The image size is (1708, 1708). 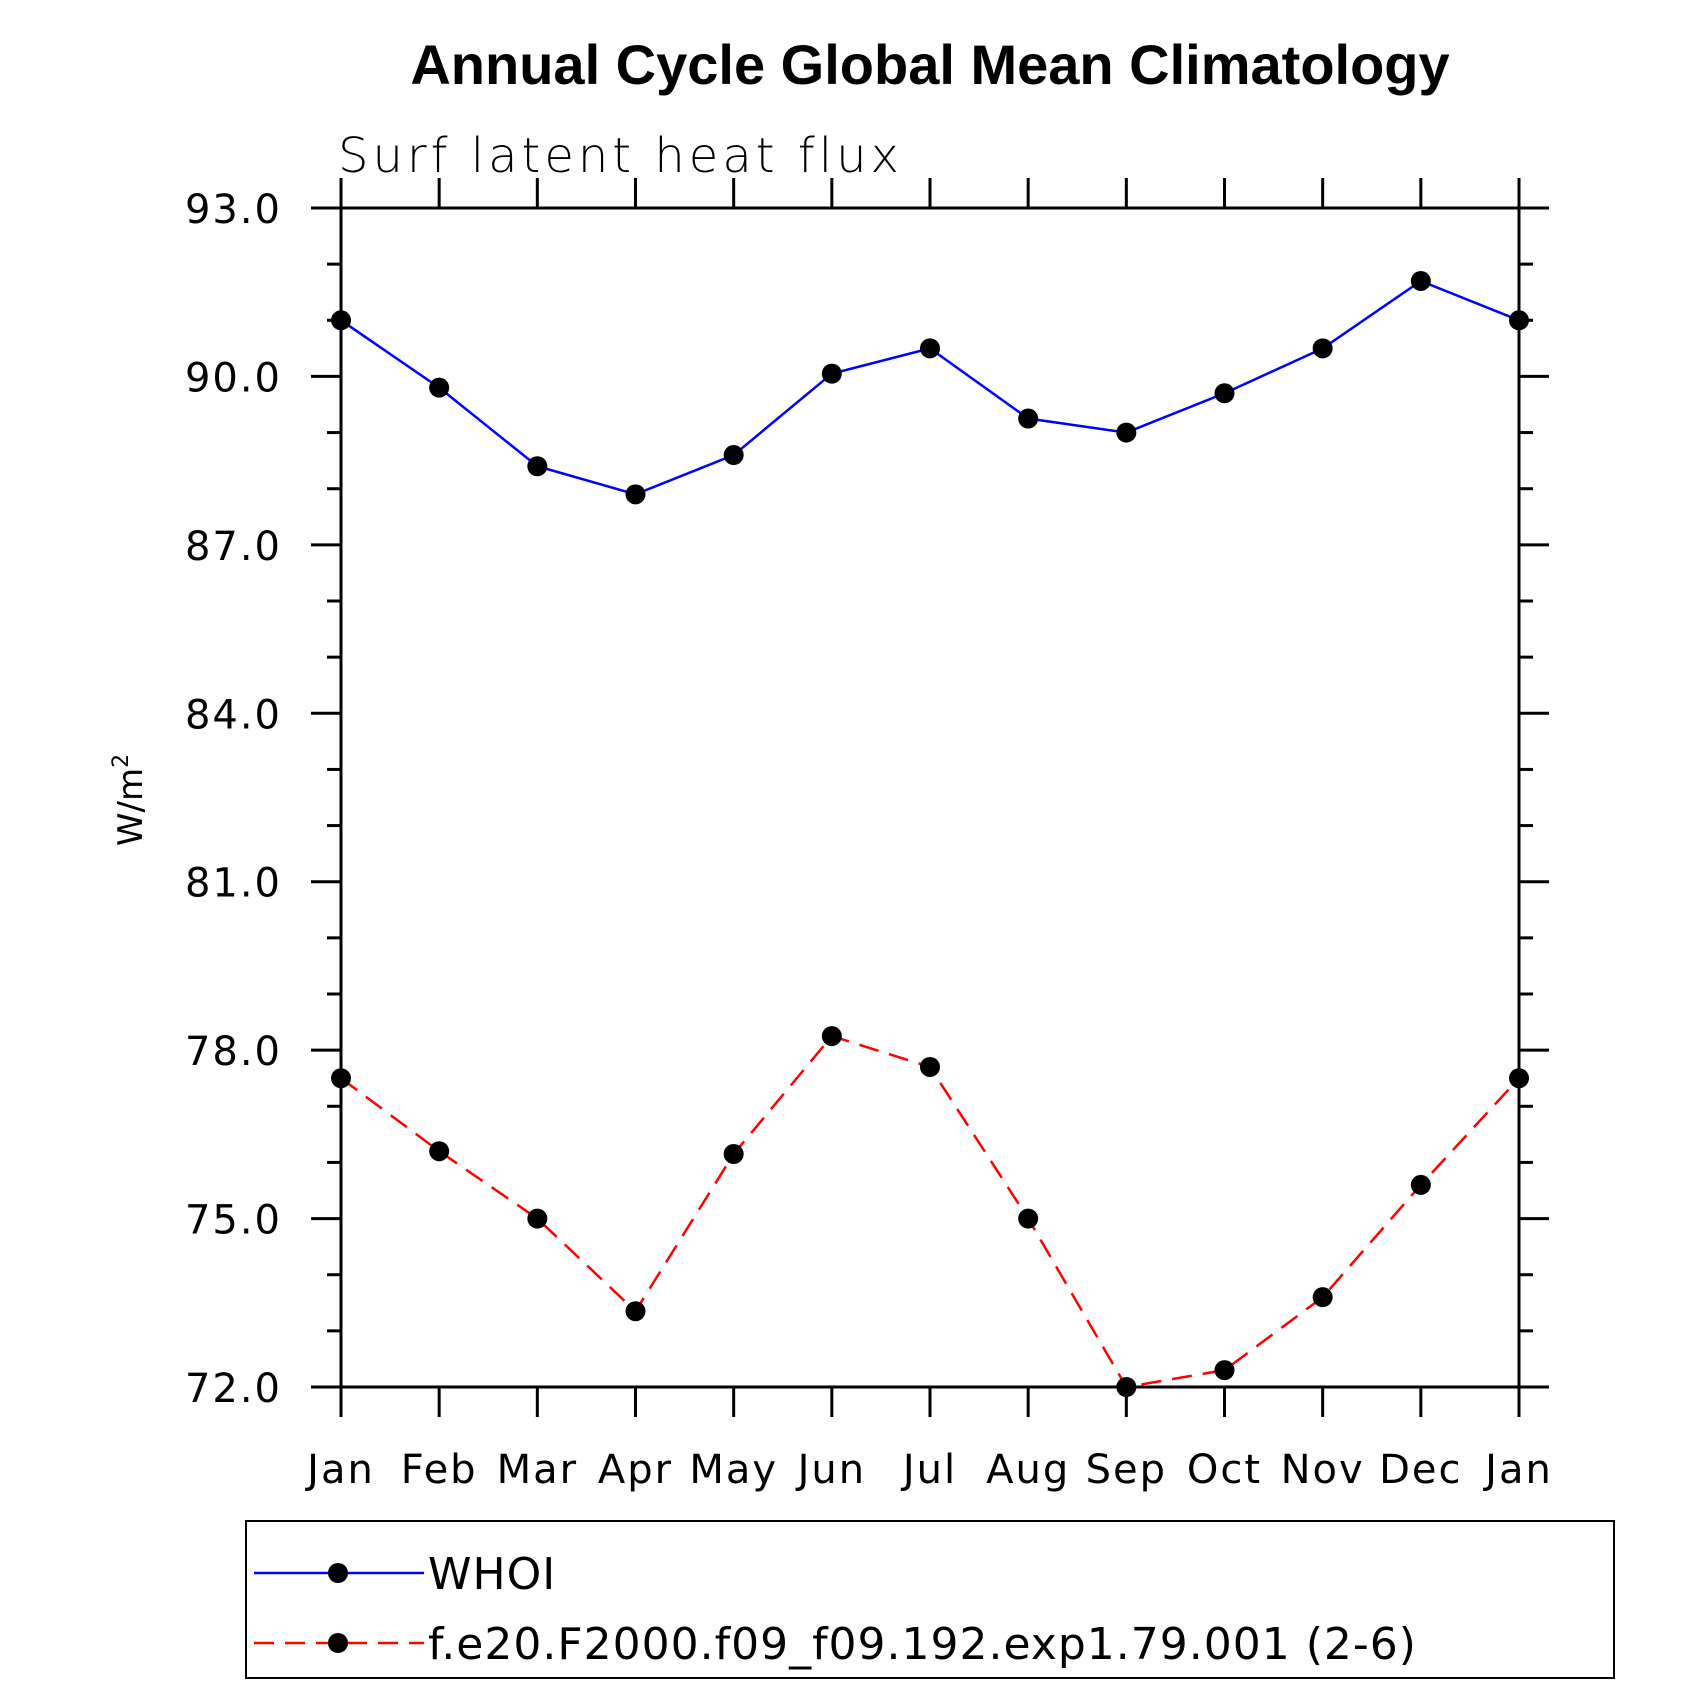 What do you see at coordinates (929, 64) in the screenshot?
I see `chart-title: Annual Cycle Global Mean Climatology` at bounding box center [929, 64].